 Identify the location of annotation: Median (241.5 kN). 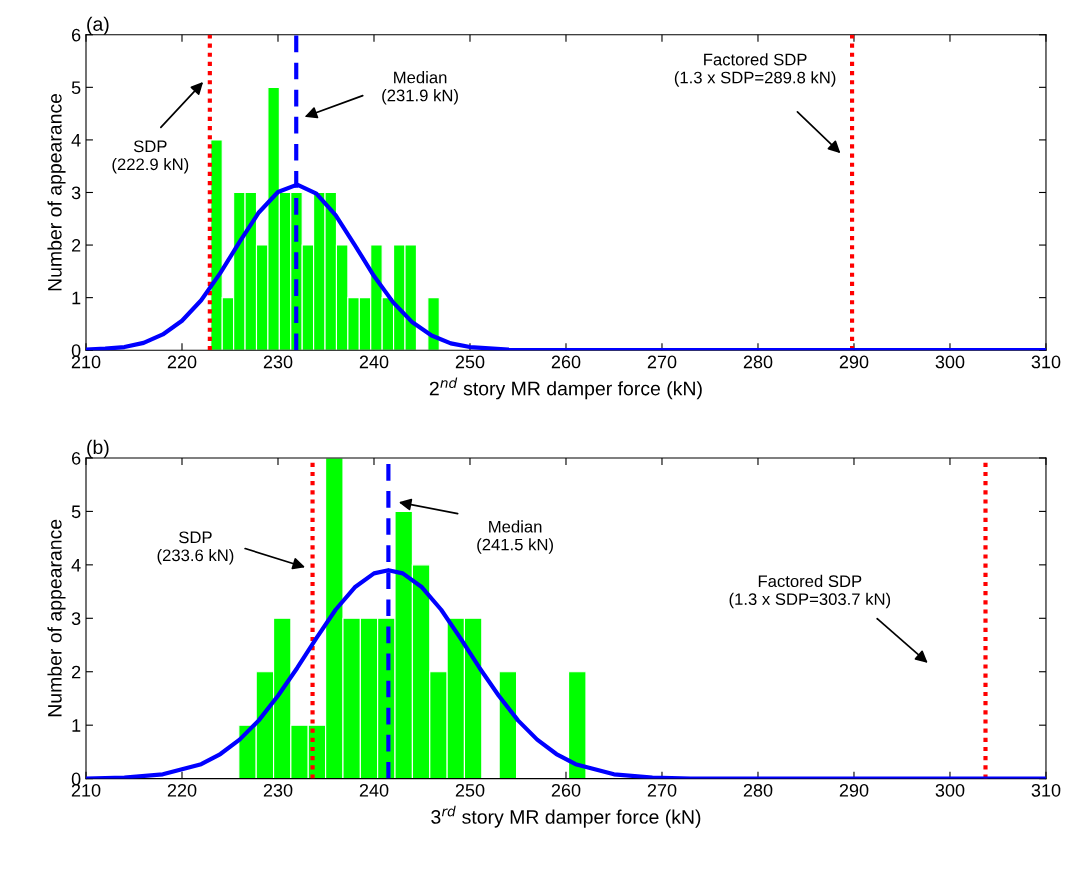
(515, 537).